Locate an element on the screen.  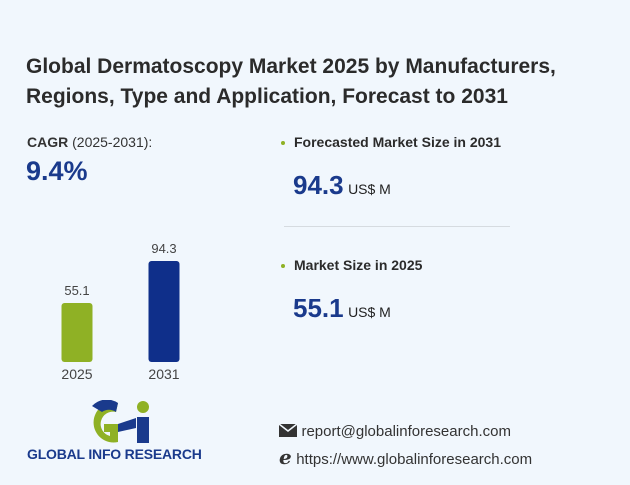
internet-explorer-icon: e is located at coordinates (285, 457).